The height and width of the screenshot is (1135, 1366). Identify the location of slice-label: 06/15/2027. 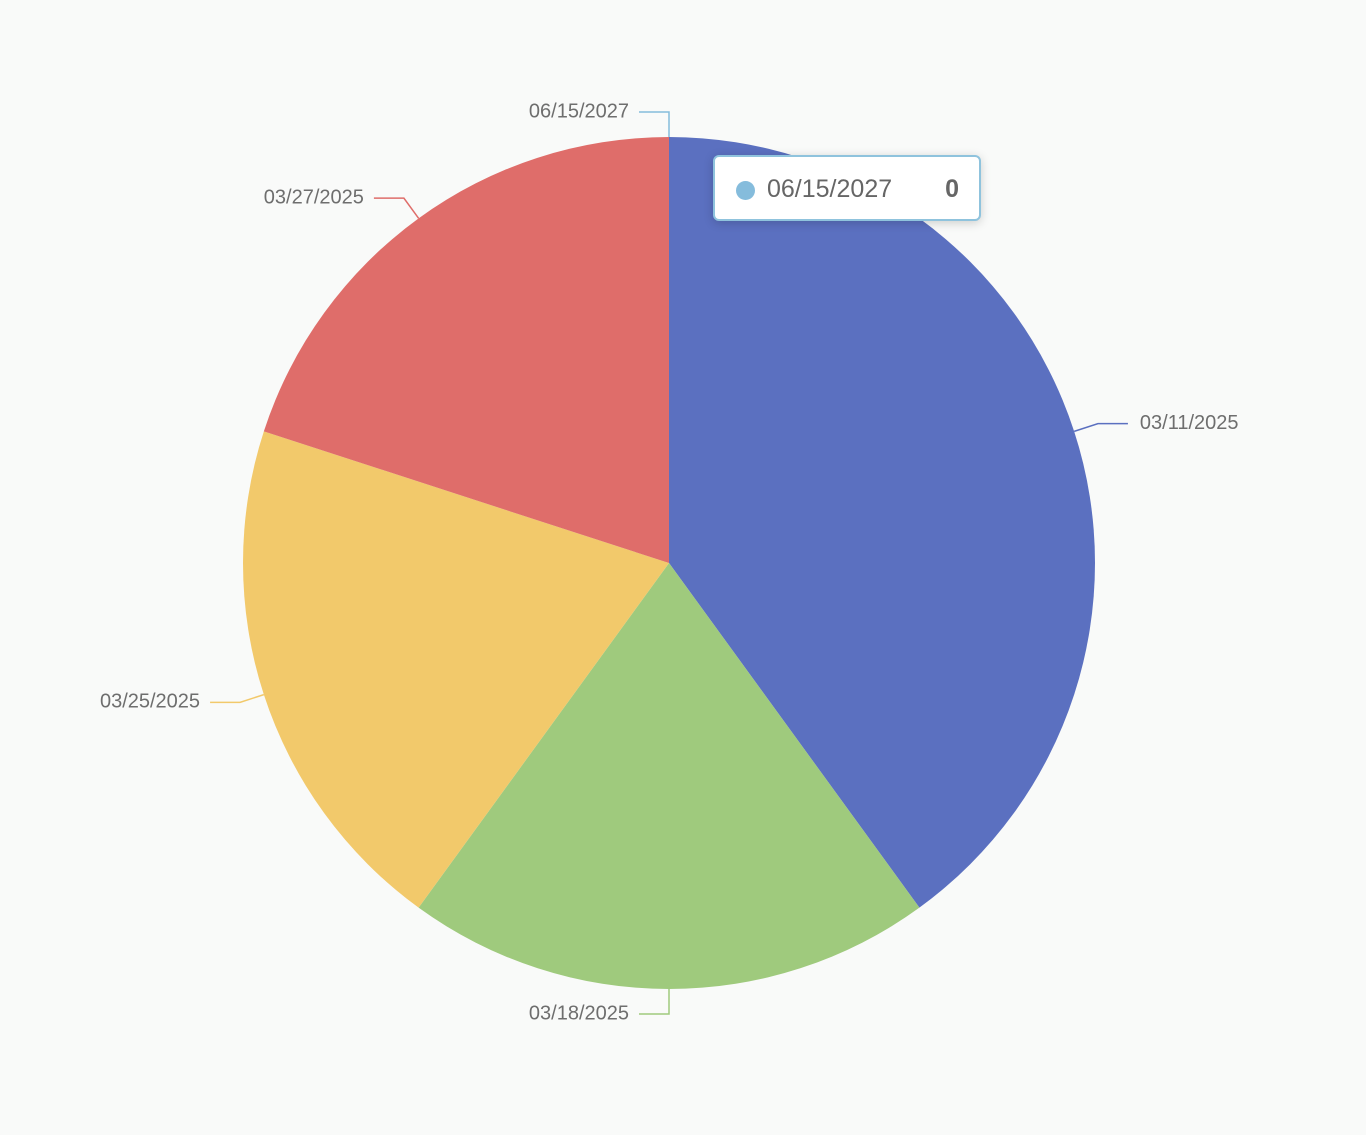
(579, 111).